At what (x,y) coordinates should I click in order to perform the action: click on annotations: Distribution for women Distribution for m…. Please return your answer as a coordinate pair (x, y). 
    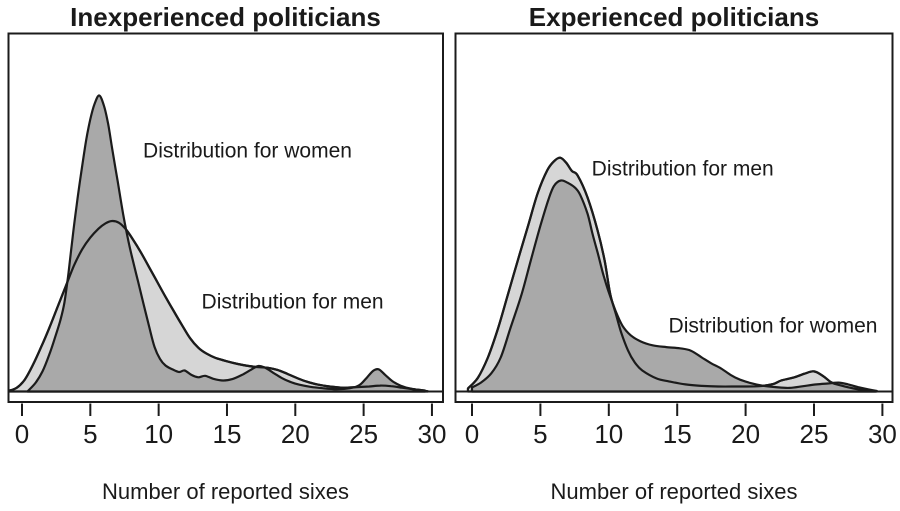
    Looking at the image, I should click on (263, 227).